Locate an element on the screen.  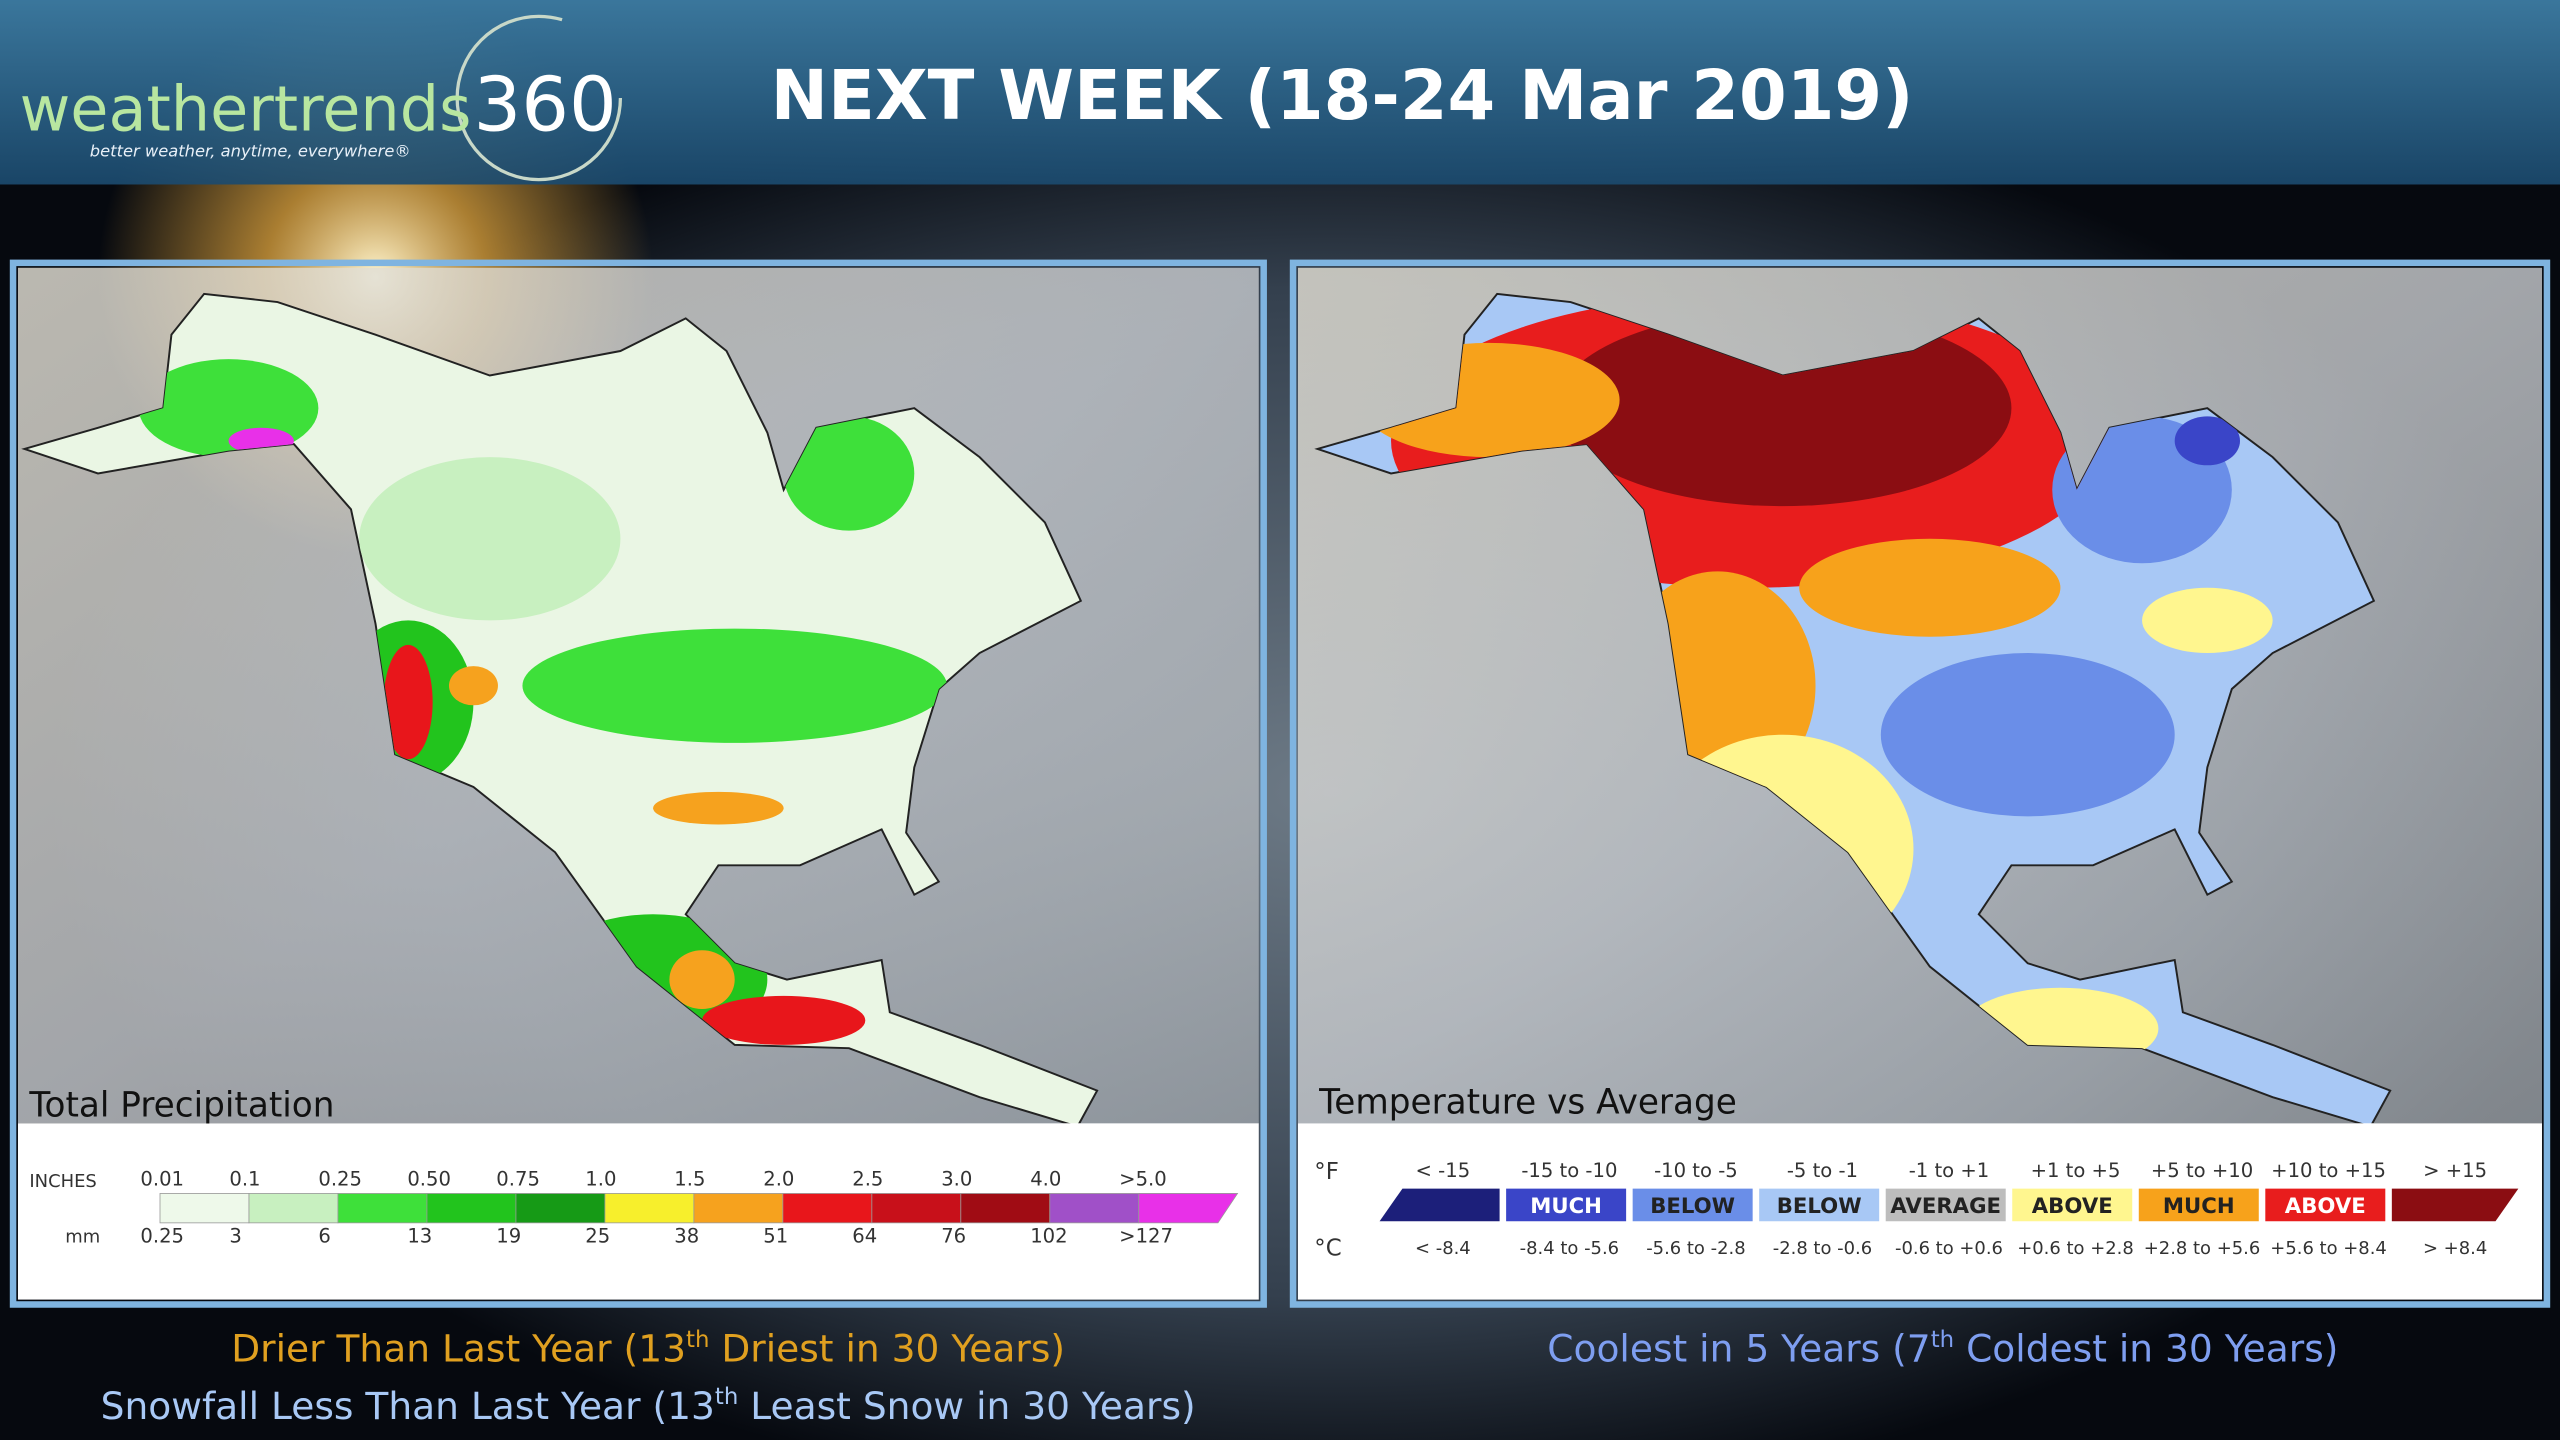
footer-text: Least Snow in 30 Years) is located at coordinates (966, 1406).